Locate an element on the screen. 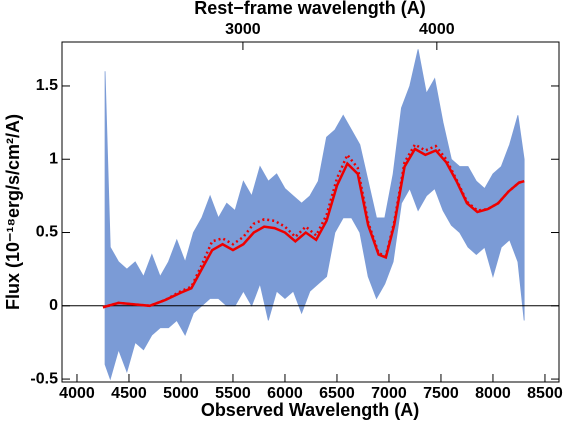 This screenshot has height=423, width=563. y-axis-title: Flux (10⁻¹⁸erg/s/cm²/A) is located at coordinates (13, 212).